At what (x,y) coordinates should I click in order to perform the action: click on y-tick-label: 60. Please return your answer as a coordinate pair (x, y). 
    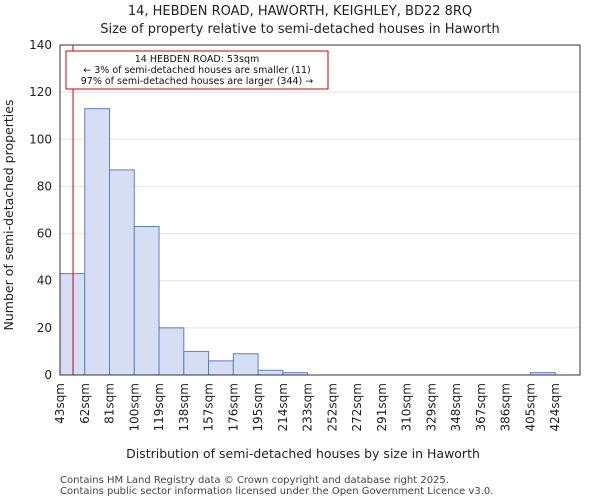
    Looking at the image, I should click on (44, 234).